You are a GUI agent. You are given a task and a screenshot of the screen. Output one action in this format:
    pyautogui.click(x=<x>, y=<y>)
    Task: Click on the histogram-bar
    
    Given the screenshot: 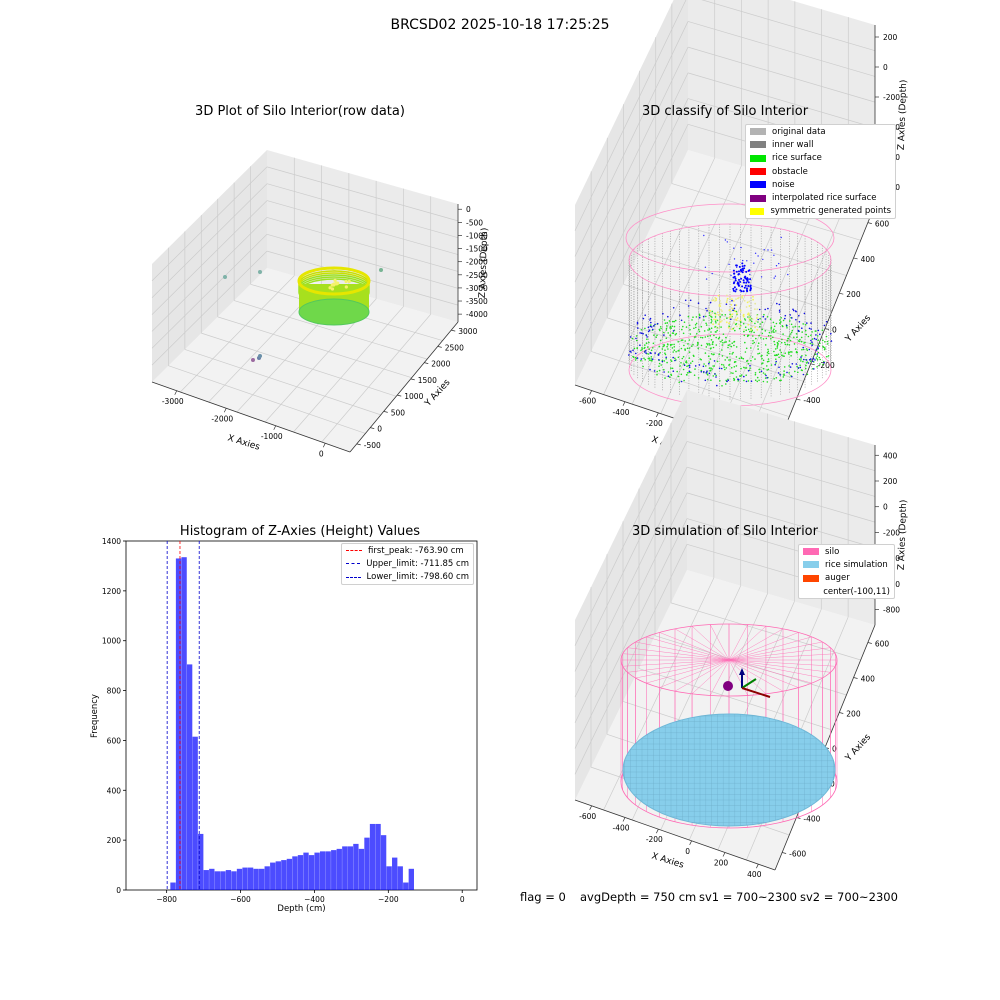 What is the action you would take?
    pyautogui.click(x=234, y=880)
    